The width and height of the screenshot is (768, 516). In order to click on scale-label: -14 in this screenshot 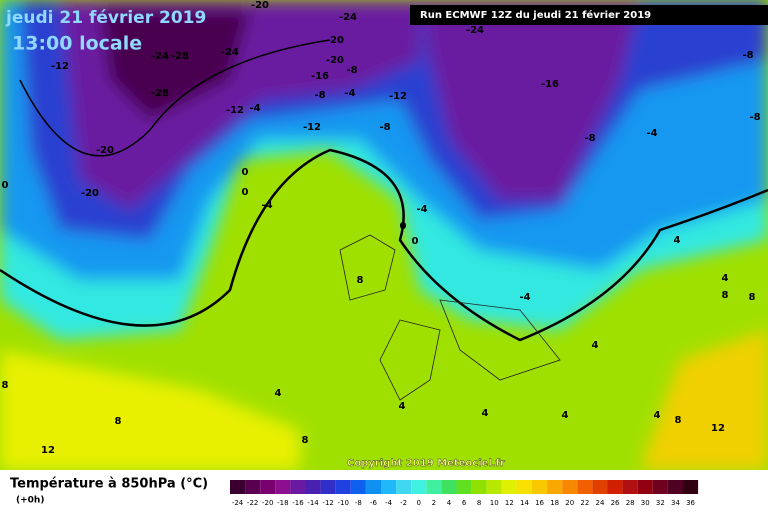, I will do `click(313, 503)`.